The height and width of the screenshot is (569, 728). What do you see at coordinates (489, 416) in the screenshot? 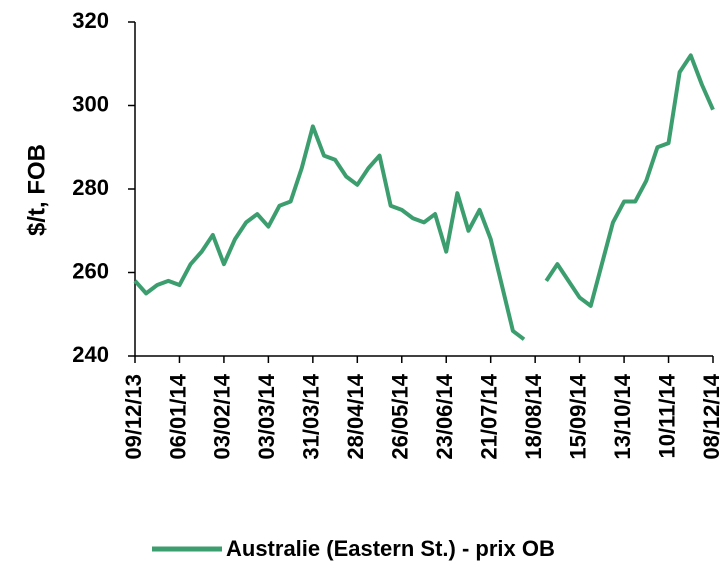
I see `x-tick-label: 21/07/14` at bounding box center [489, 416].